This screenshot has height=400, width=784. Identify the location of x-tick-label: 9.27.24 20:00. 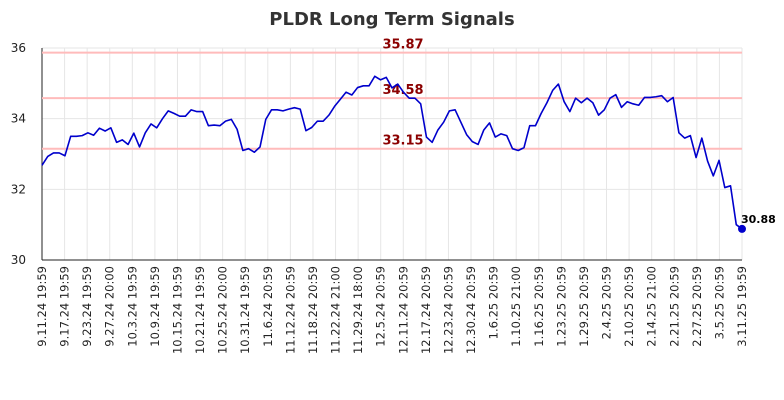
(110, 306).